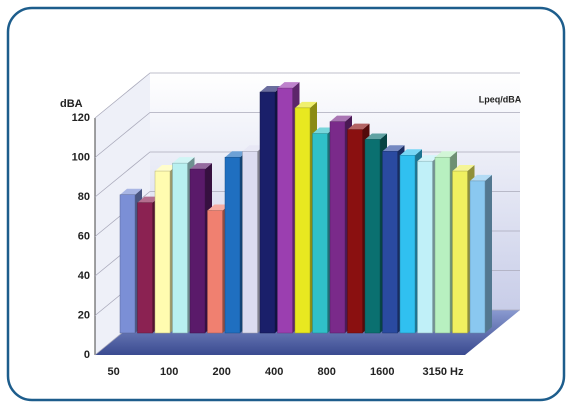 This screenshot has width=572, height=408. I want to click on x-tick-label: 100, so click(169, 372).